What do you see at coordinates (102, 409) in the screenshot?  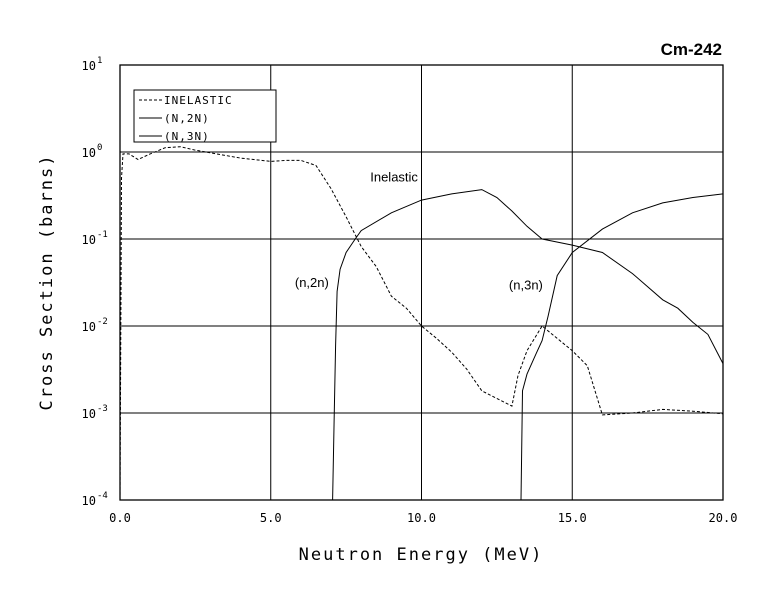 I see `y-tick-exponent: -3` at bounding box center [102, 409].